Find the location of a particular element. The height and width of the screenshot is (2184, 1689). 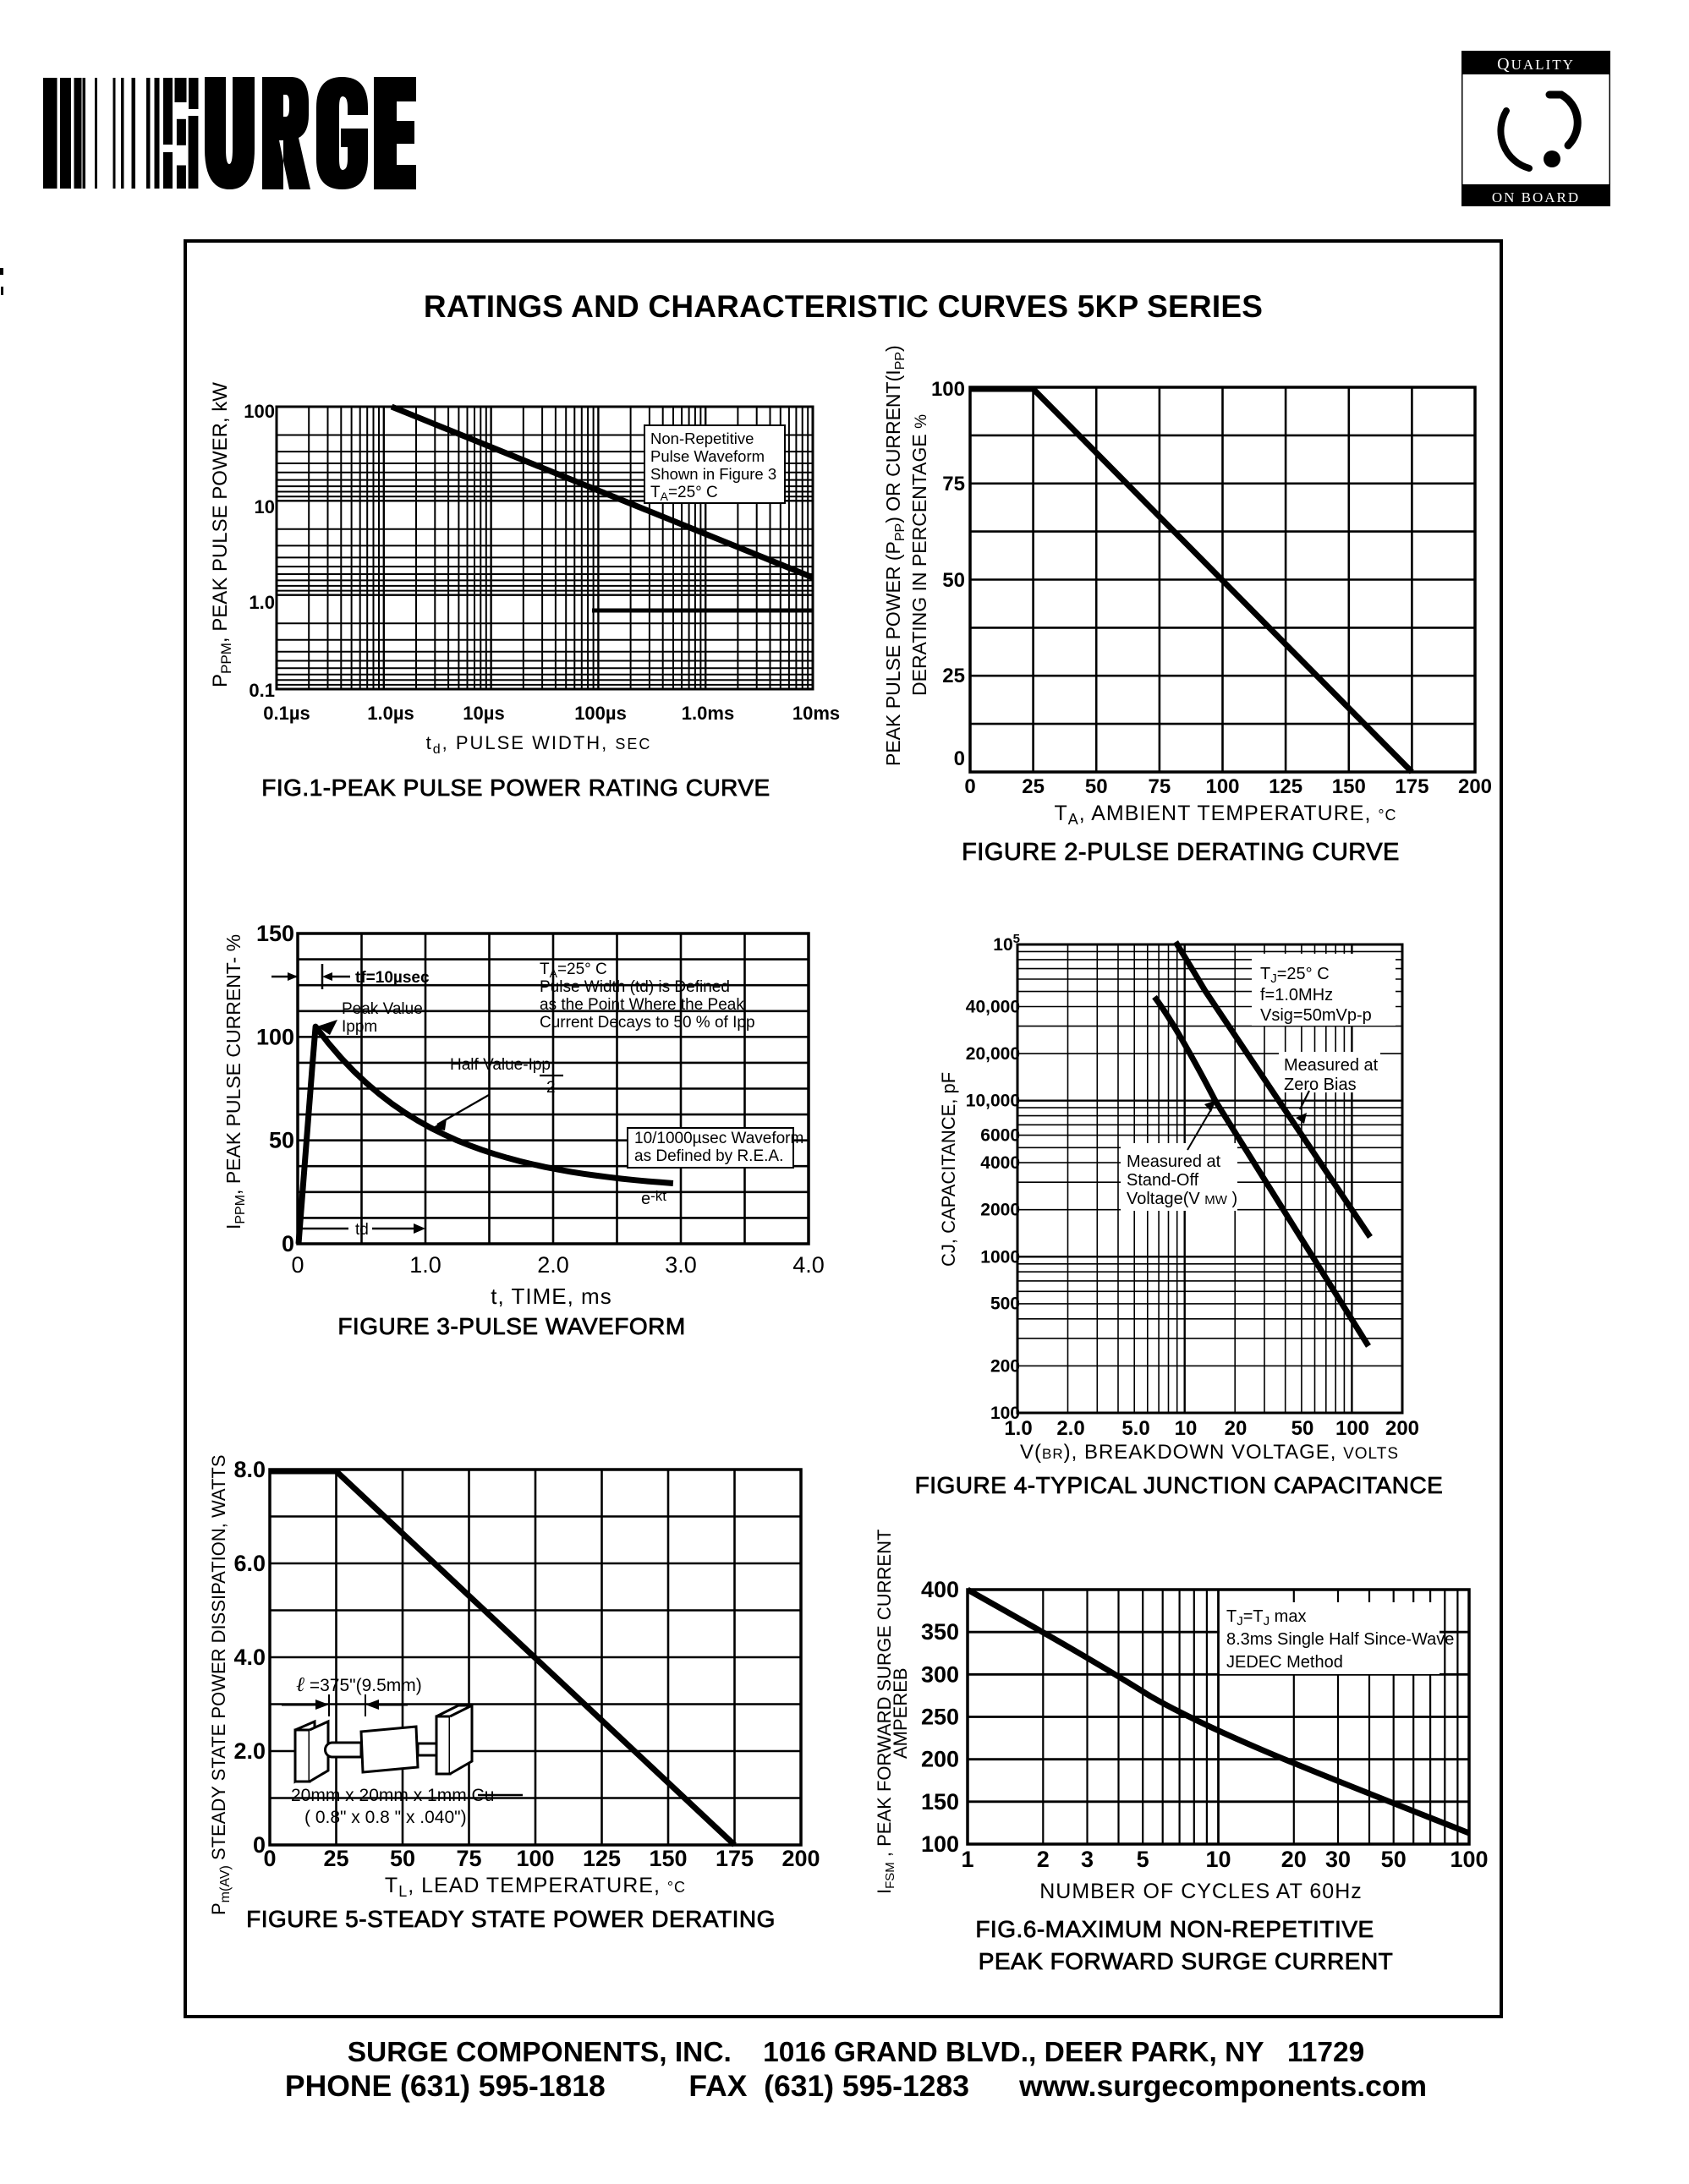

svg-text: TL, LEAD TEMPERATURE, °C is located at coordinates (535, 1887).